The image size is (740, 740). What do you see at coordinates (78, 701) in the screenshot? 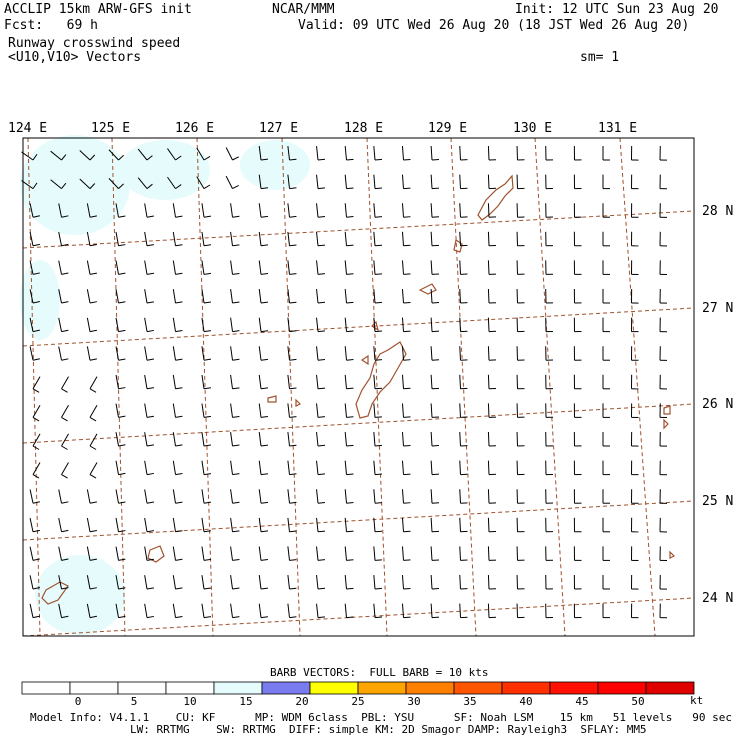
I see `legend-tick: 0` at bounding box center [78, 701].